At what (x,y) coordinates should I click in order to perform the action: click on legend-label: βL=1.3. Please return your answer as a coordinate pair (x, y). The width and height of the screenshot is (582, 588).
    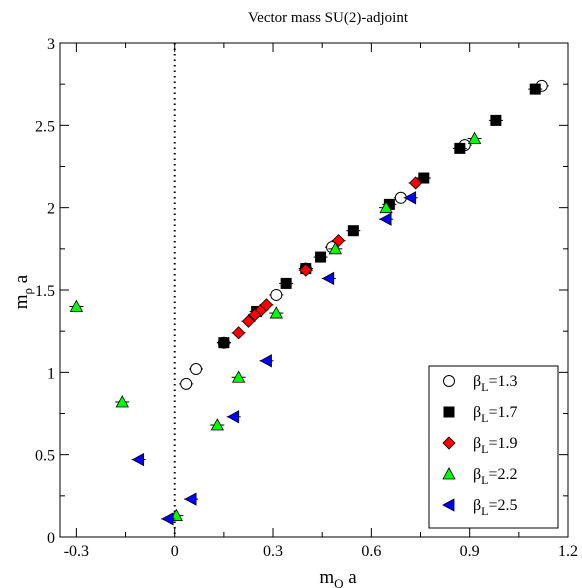
    Looking at the image, I should click on (495, 383).